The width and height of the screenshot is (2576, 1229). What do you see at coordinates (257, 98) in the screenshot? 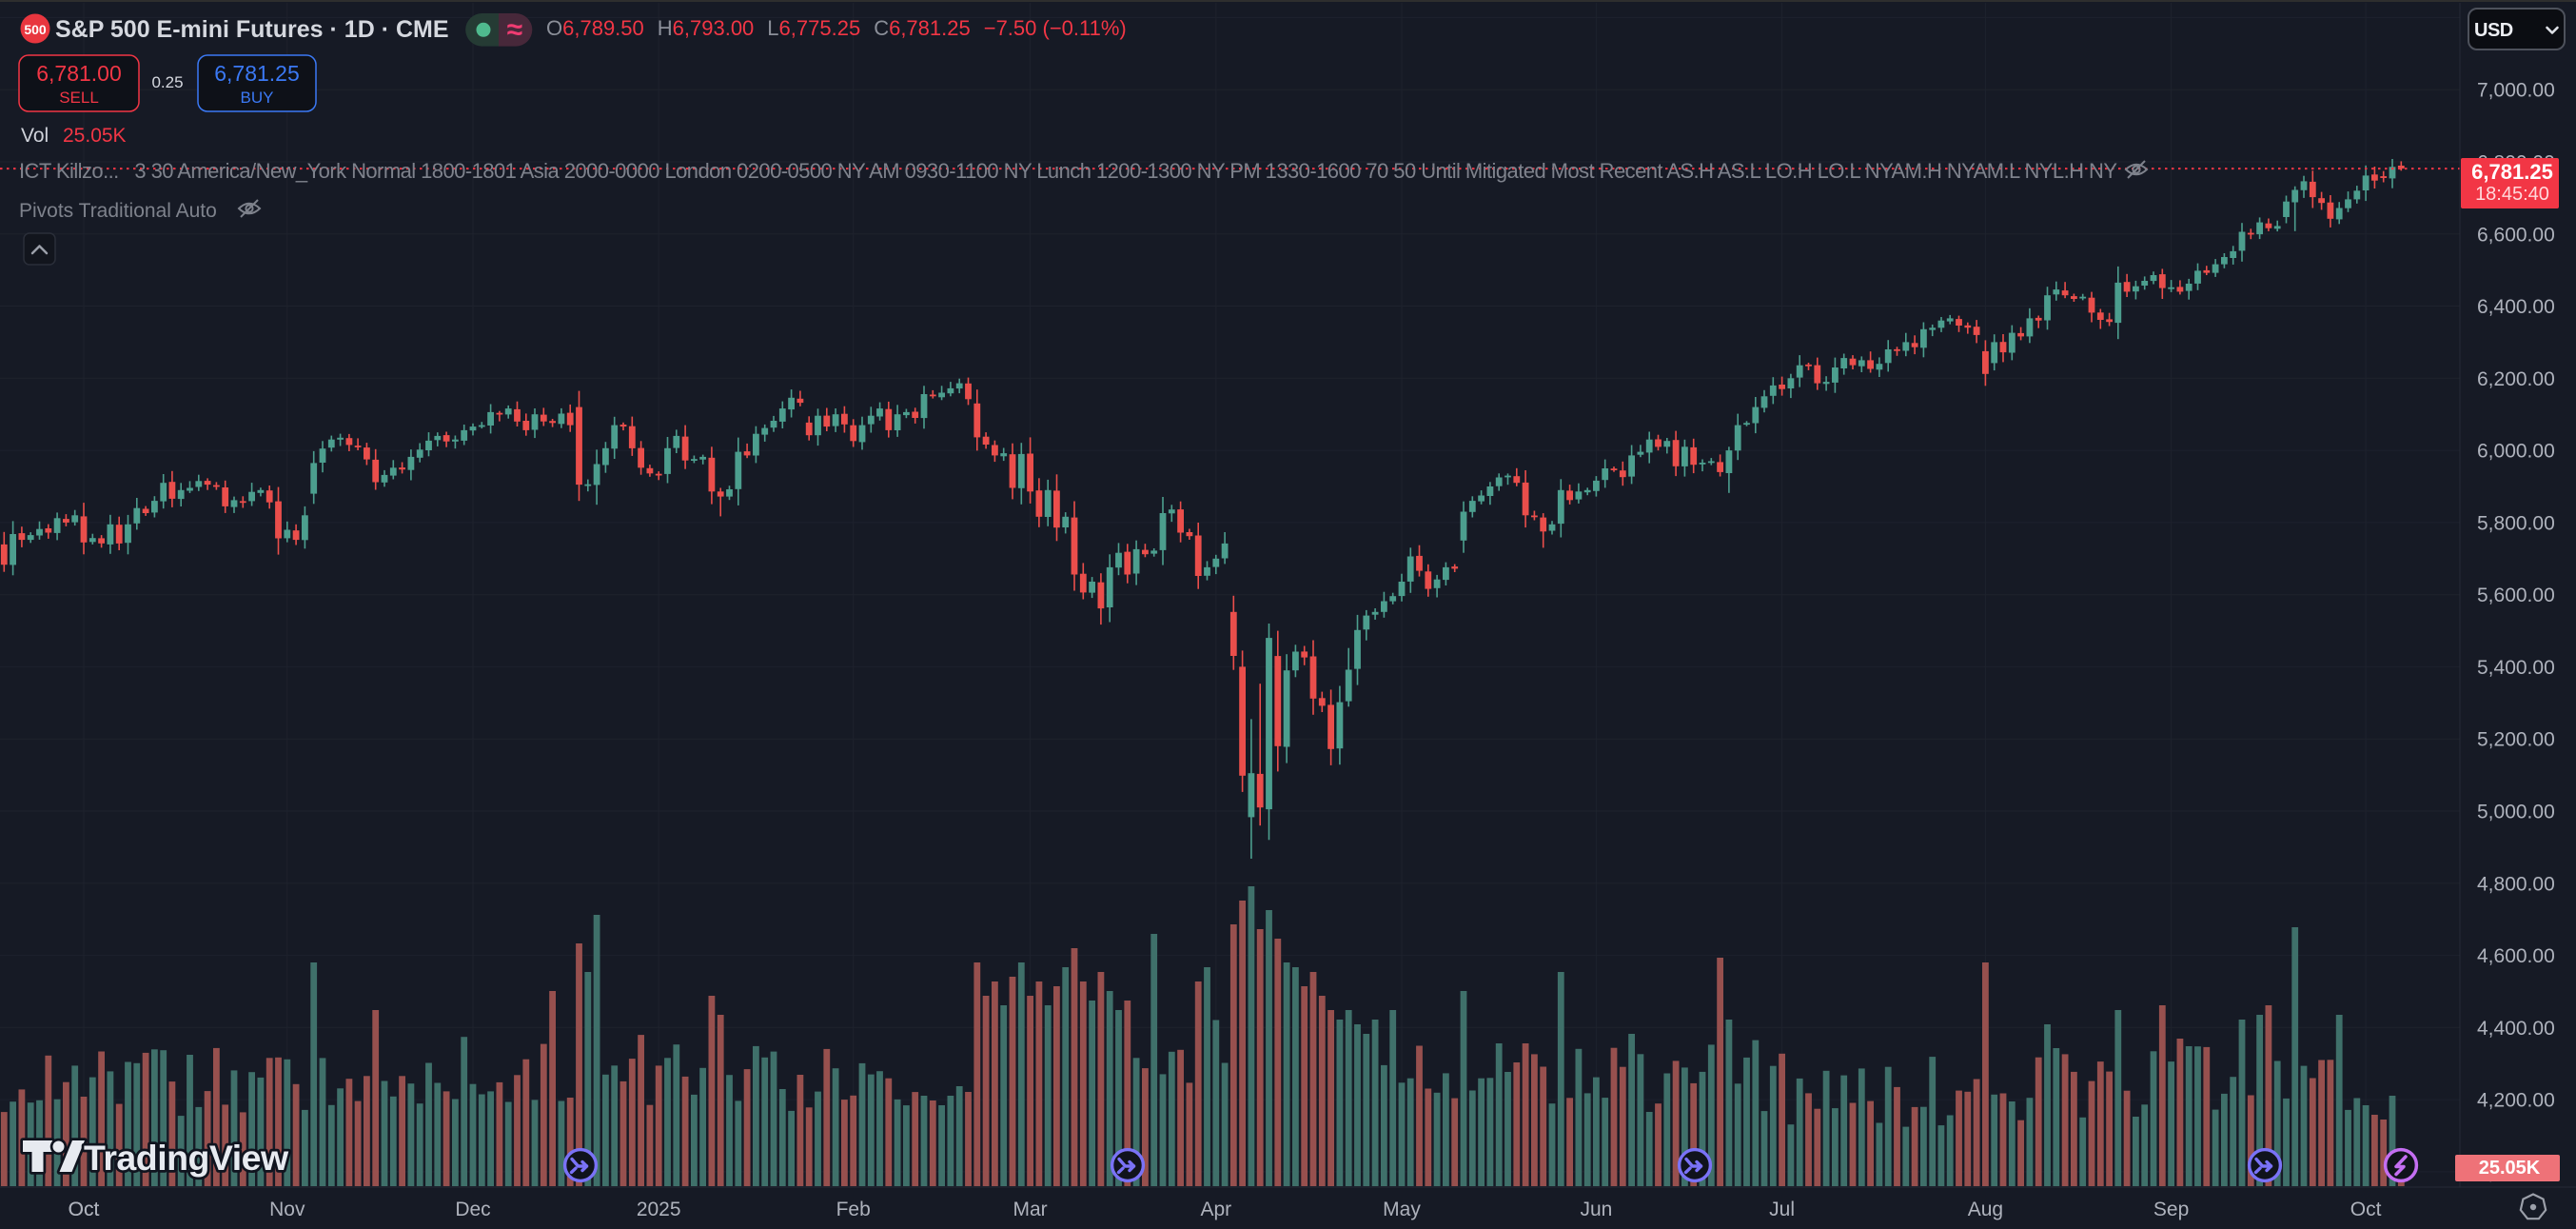
I see `svg-text: BUY` at bounding box center [257, 98].